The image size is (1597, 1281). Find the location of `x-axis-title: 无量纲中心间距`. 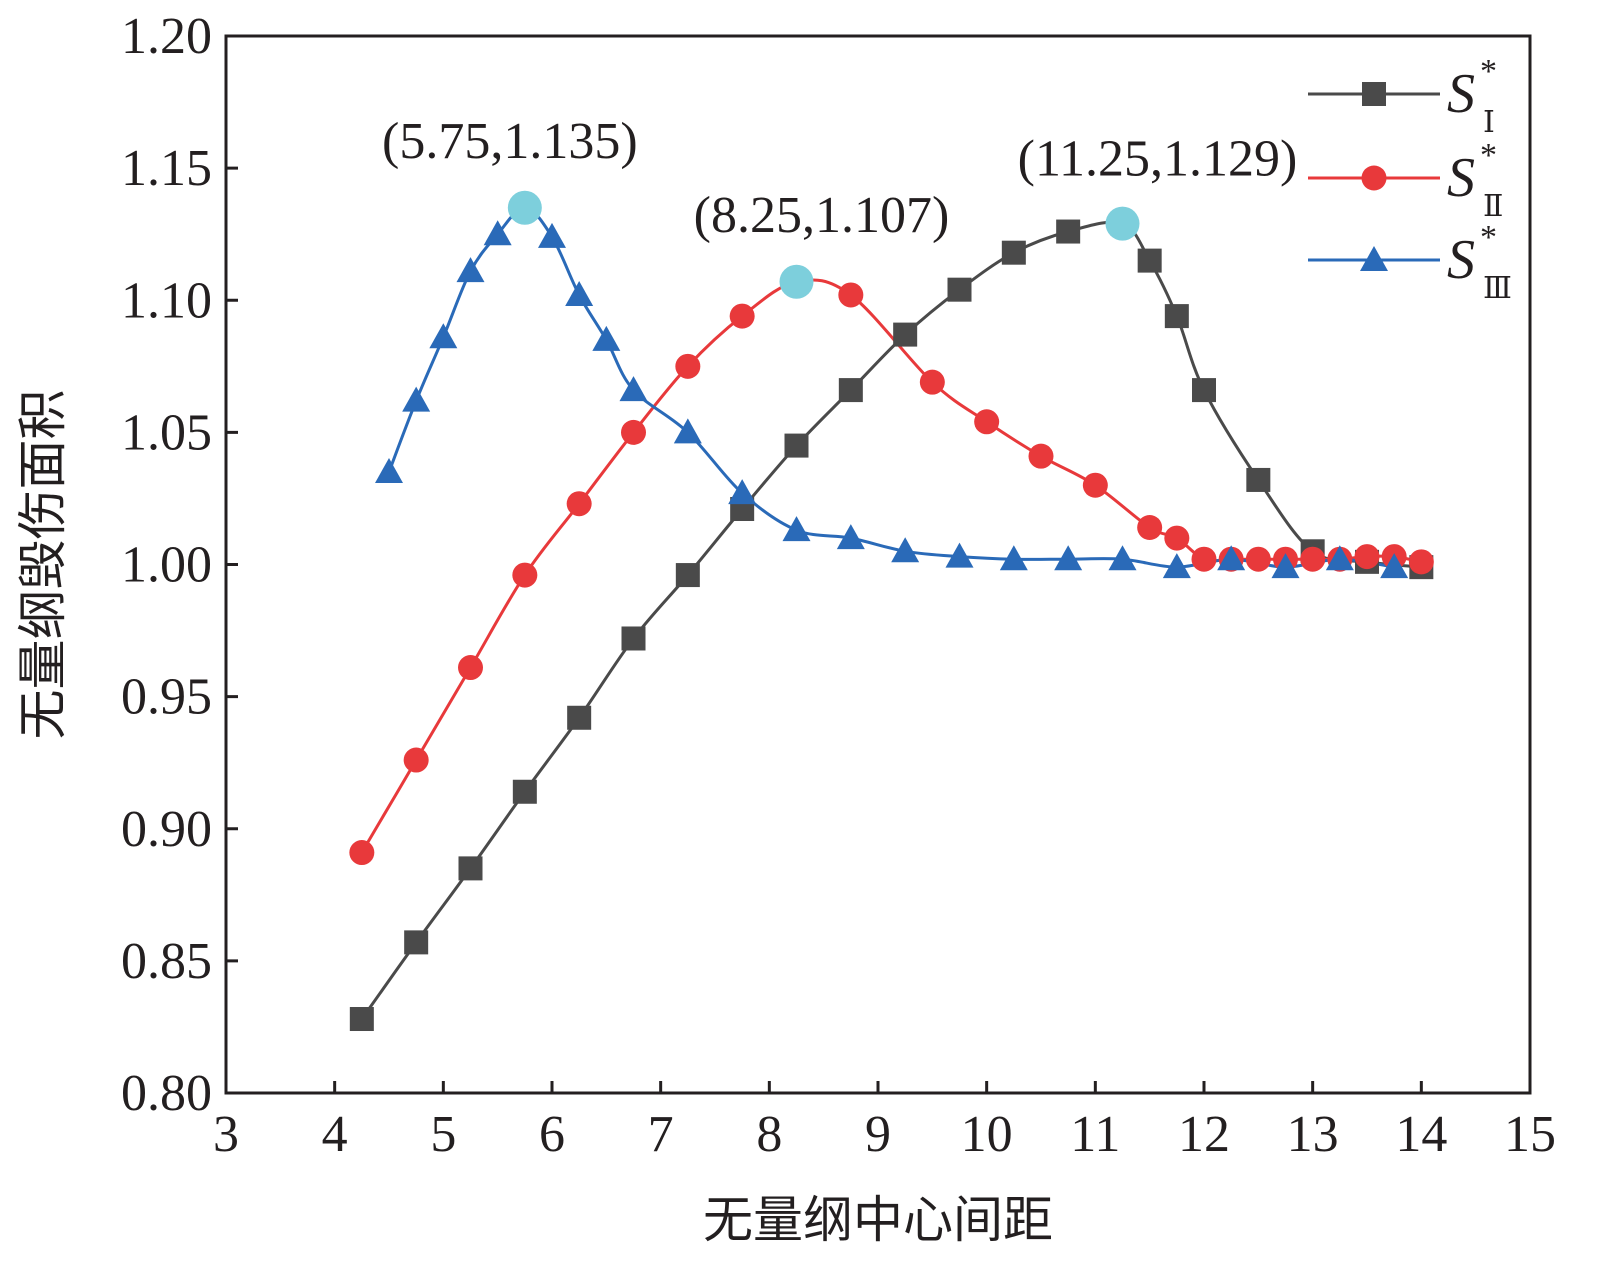

x-axis-title: 无量纲中心间距 is located at coordinates (878, 1220).